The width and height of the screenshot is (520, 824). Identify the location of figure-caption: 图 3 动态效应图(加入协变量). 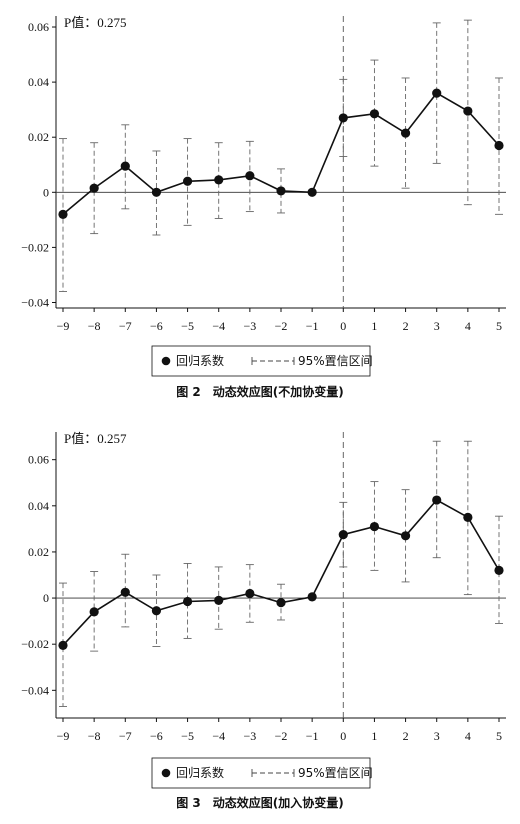
(260, 802).